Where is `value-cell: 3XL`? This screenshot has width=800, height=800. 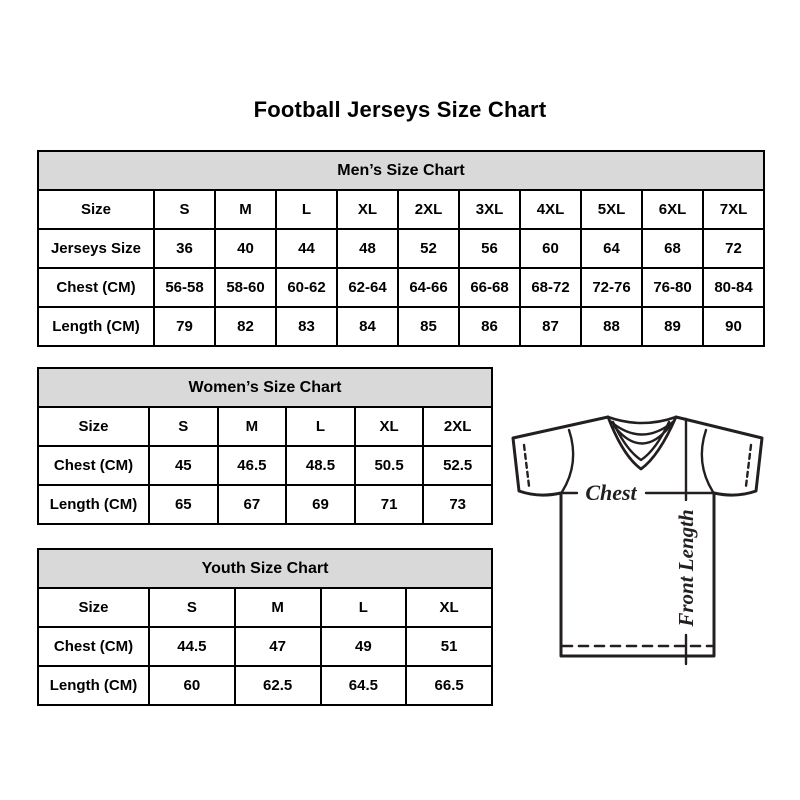
value-cell: 3XL is located at coordinates (489, 209).